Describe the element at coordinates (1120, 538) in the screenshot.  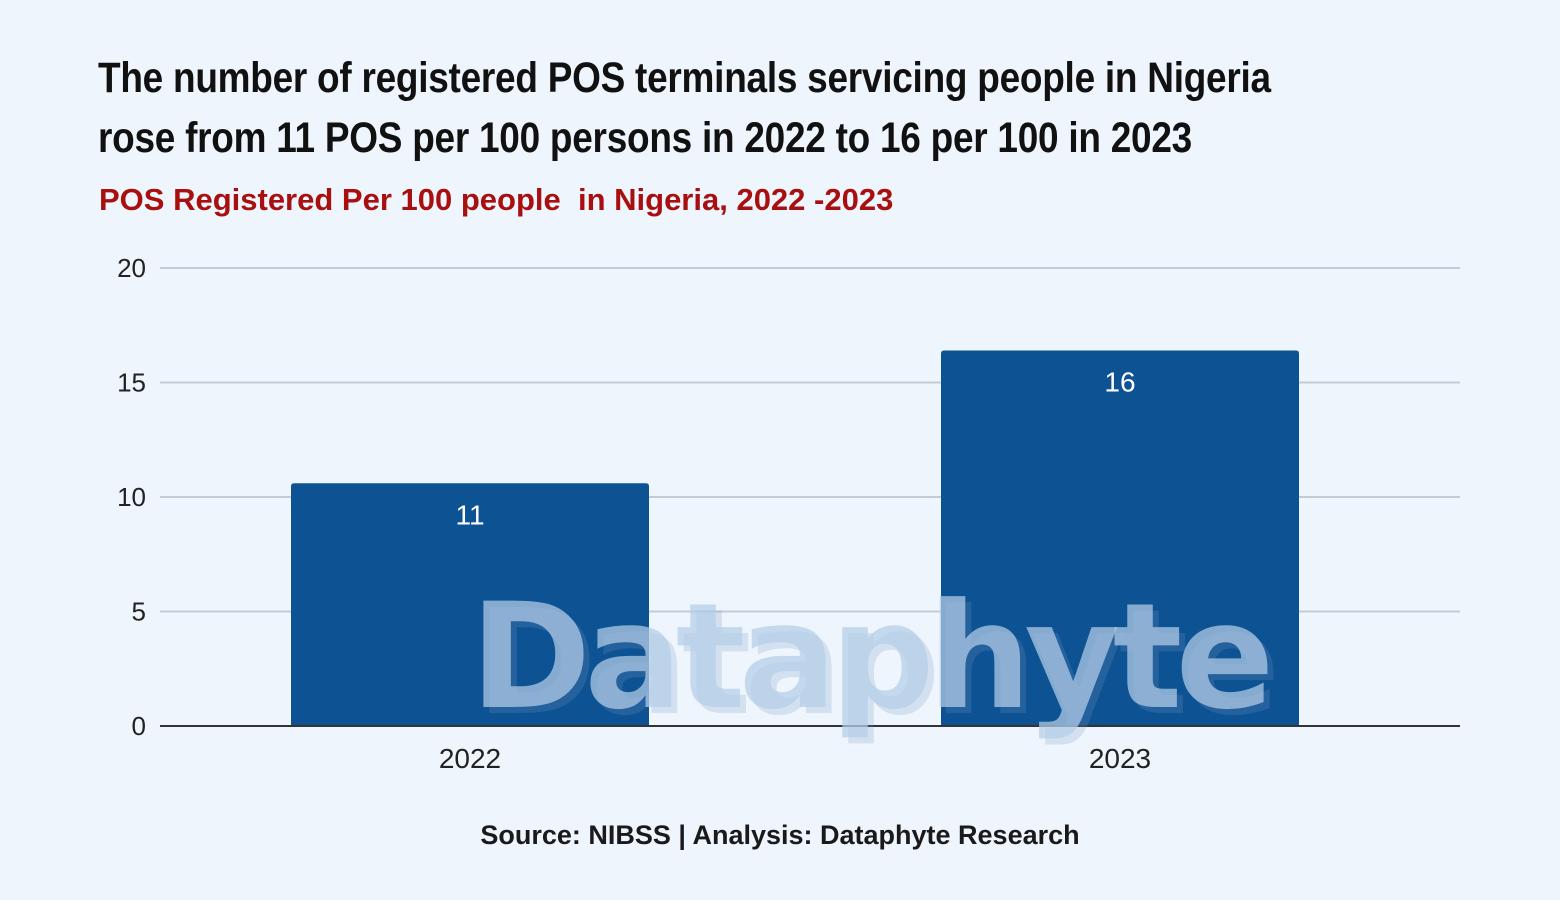
I see `bar-2023` at that location.